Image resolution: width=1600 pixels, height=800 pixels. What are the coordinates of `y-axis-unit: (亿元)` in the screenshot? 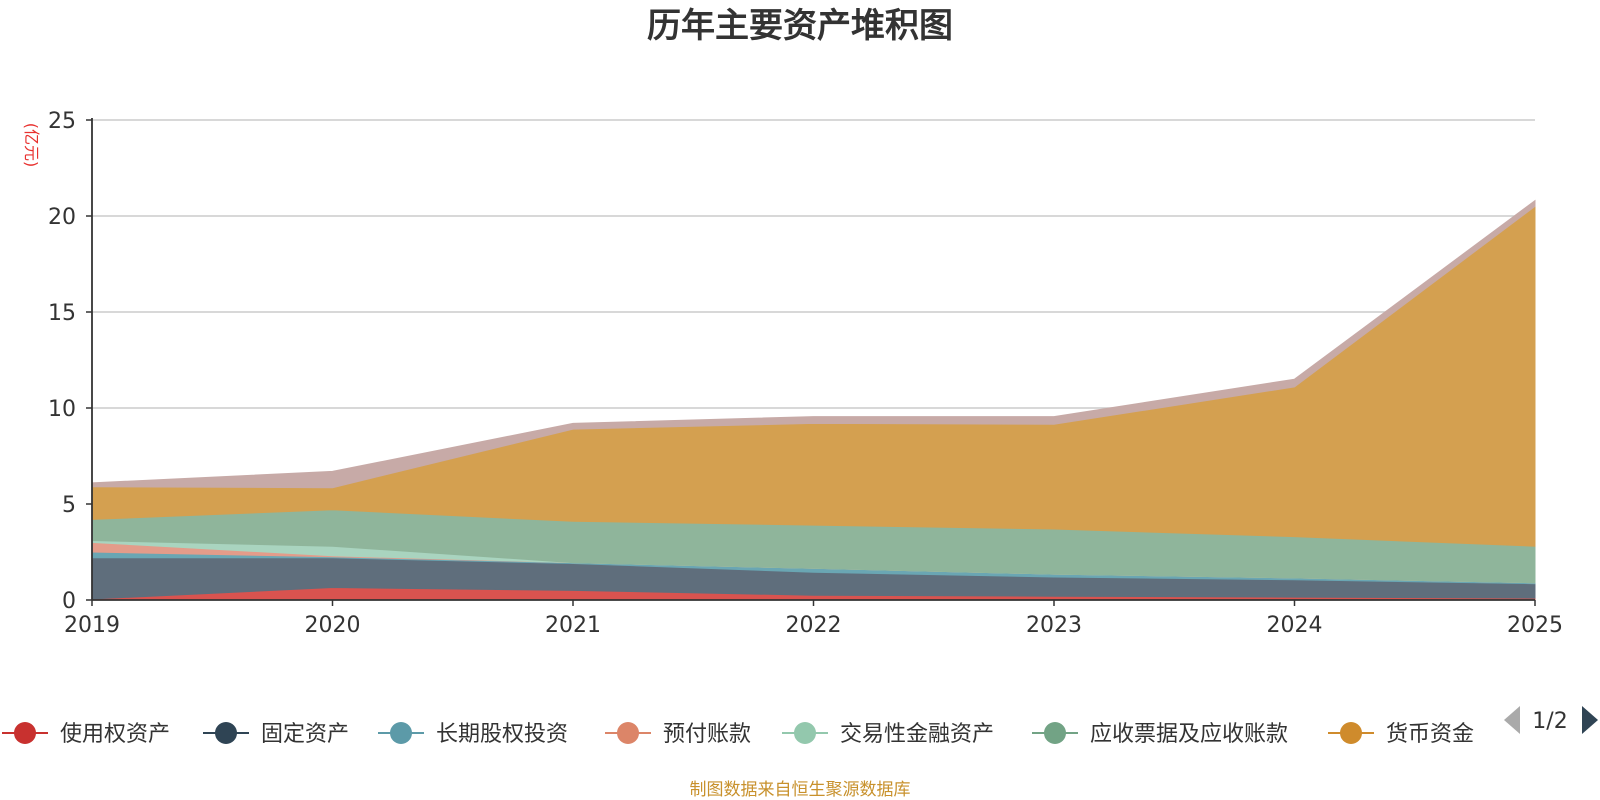 It's located at (31, 145).